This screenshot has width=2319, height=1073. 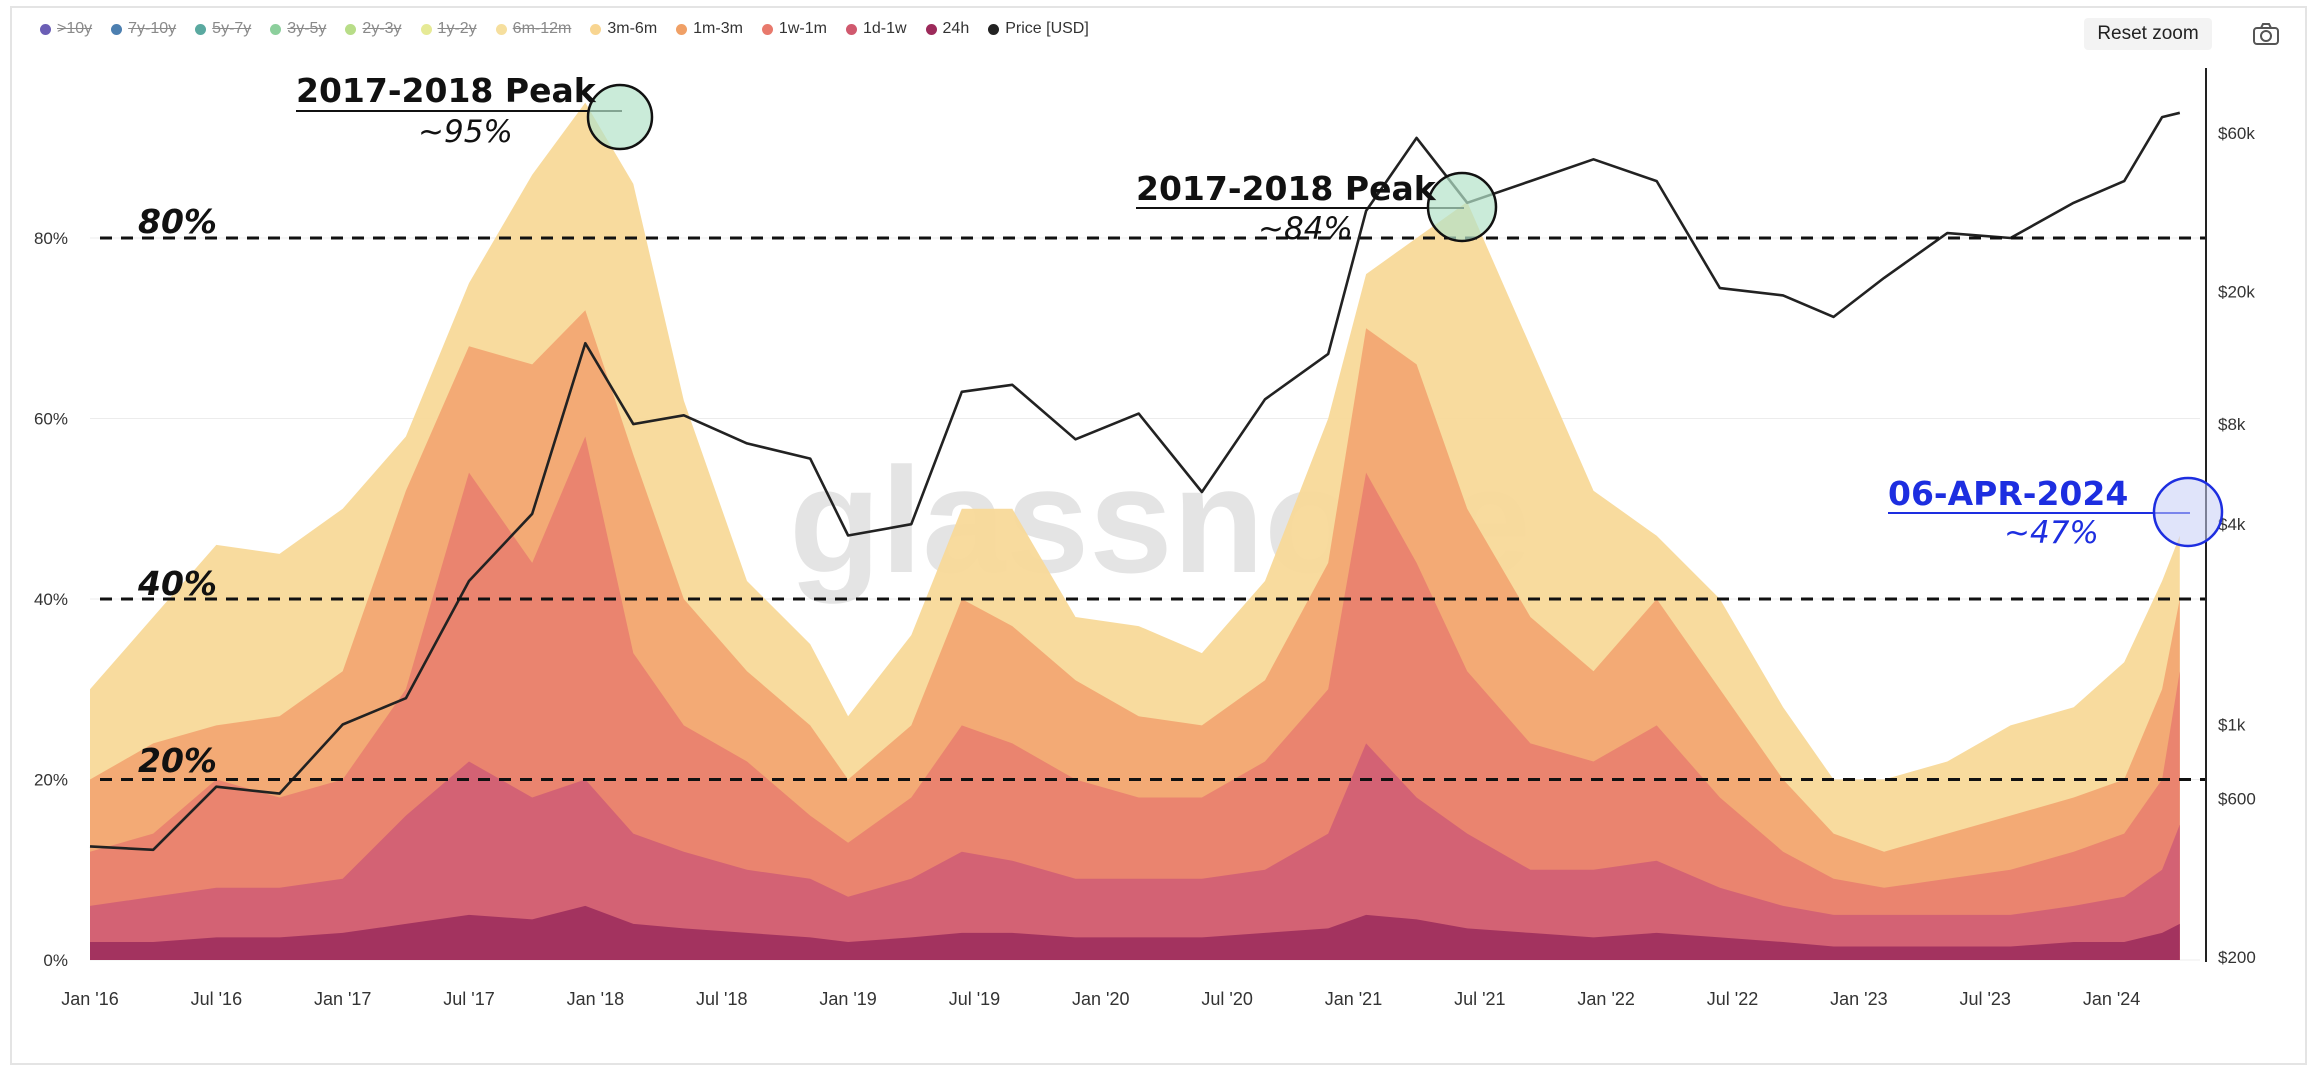 What do you see at coordinates (2237, 957) in the screenshot?
I see `right-tick-label: $200` at bounding box center [2237, 957].